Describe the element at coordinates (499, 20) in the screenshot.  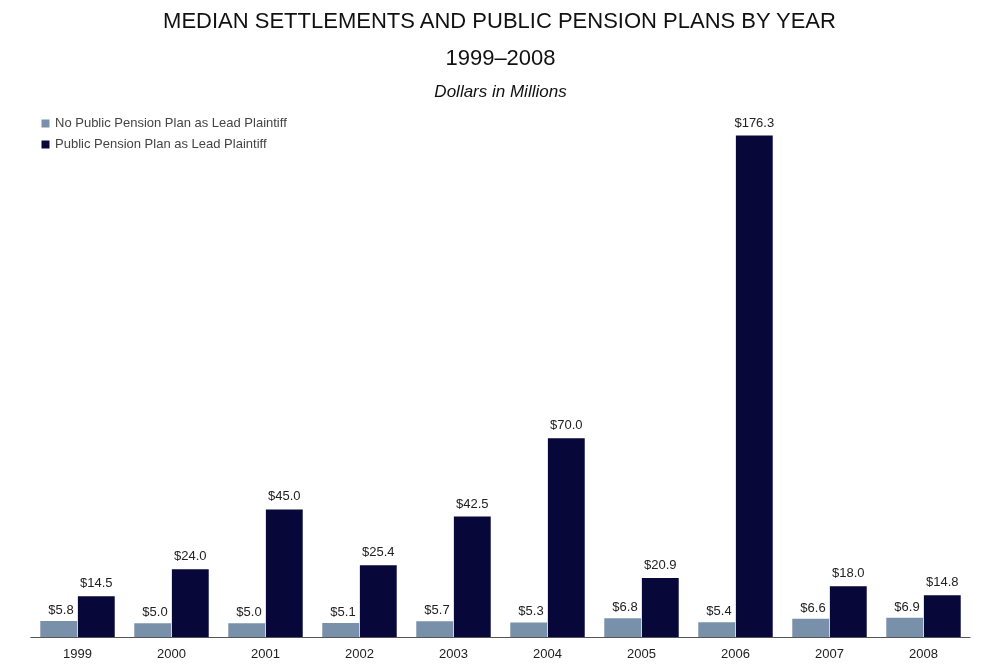
I see `chart-title: MEDIAN SETTLEMENTS AND PUBLIC PENSION PLANS BY YEAR` at that location.